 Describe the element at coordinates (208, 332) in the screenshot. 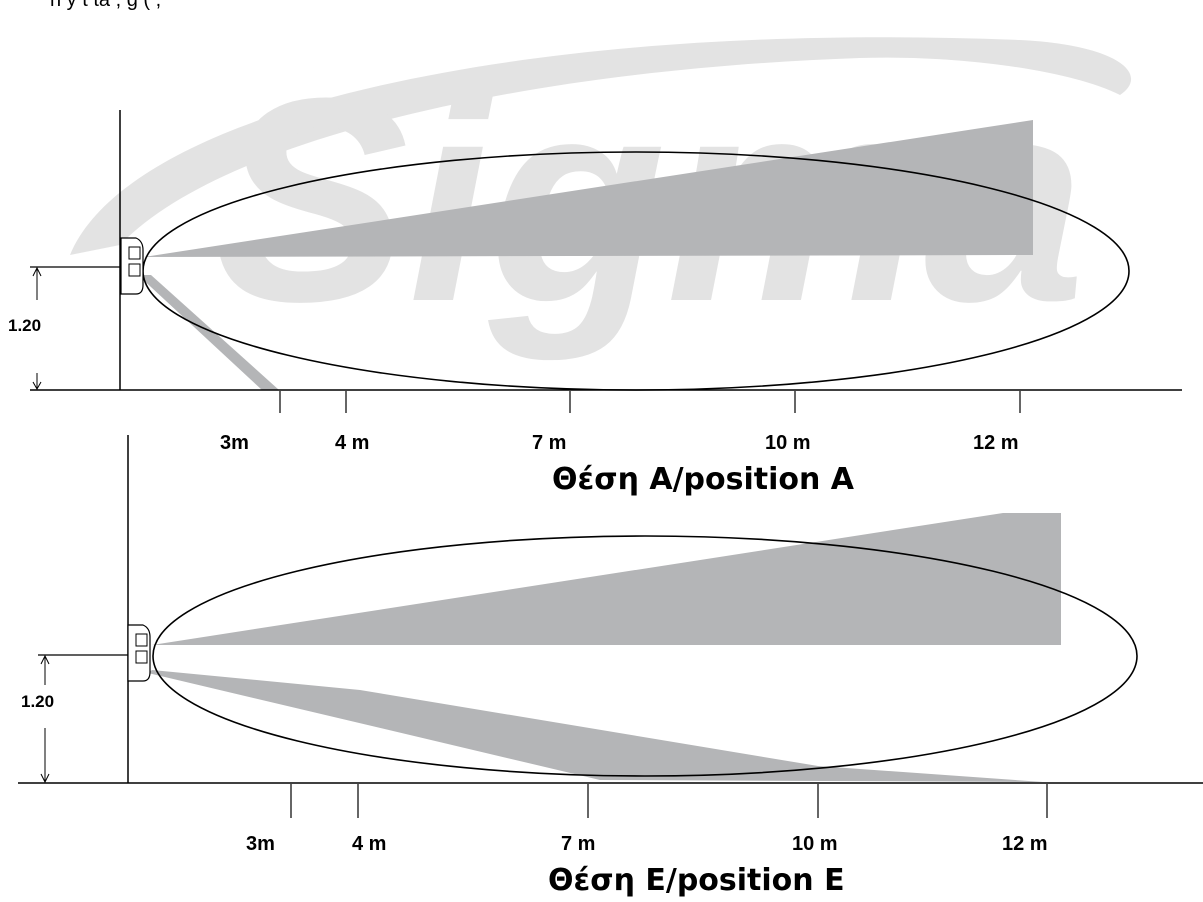

I see `ground-beam` at that location.